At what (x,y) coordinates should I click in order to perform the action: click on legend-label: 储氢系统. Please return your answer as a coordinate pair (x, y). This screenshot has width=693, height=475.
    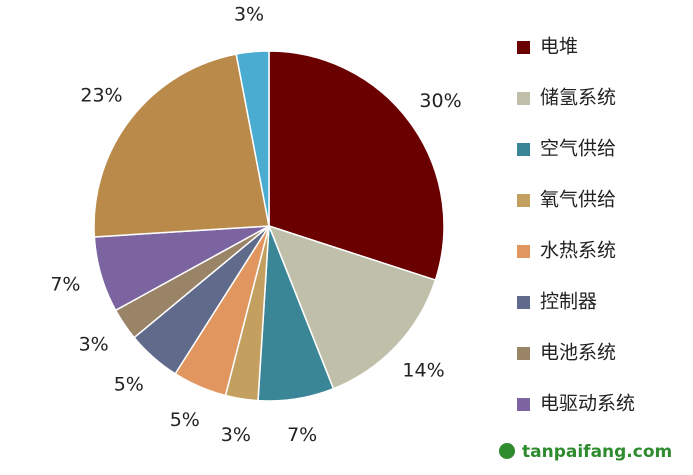
    Looking at the image, I should click on (578, 98).